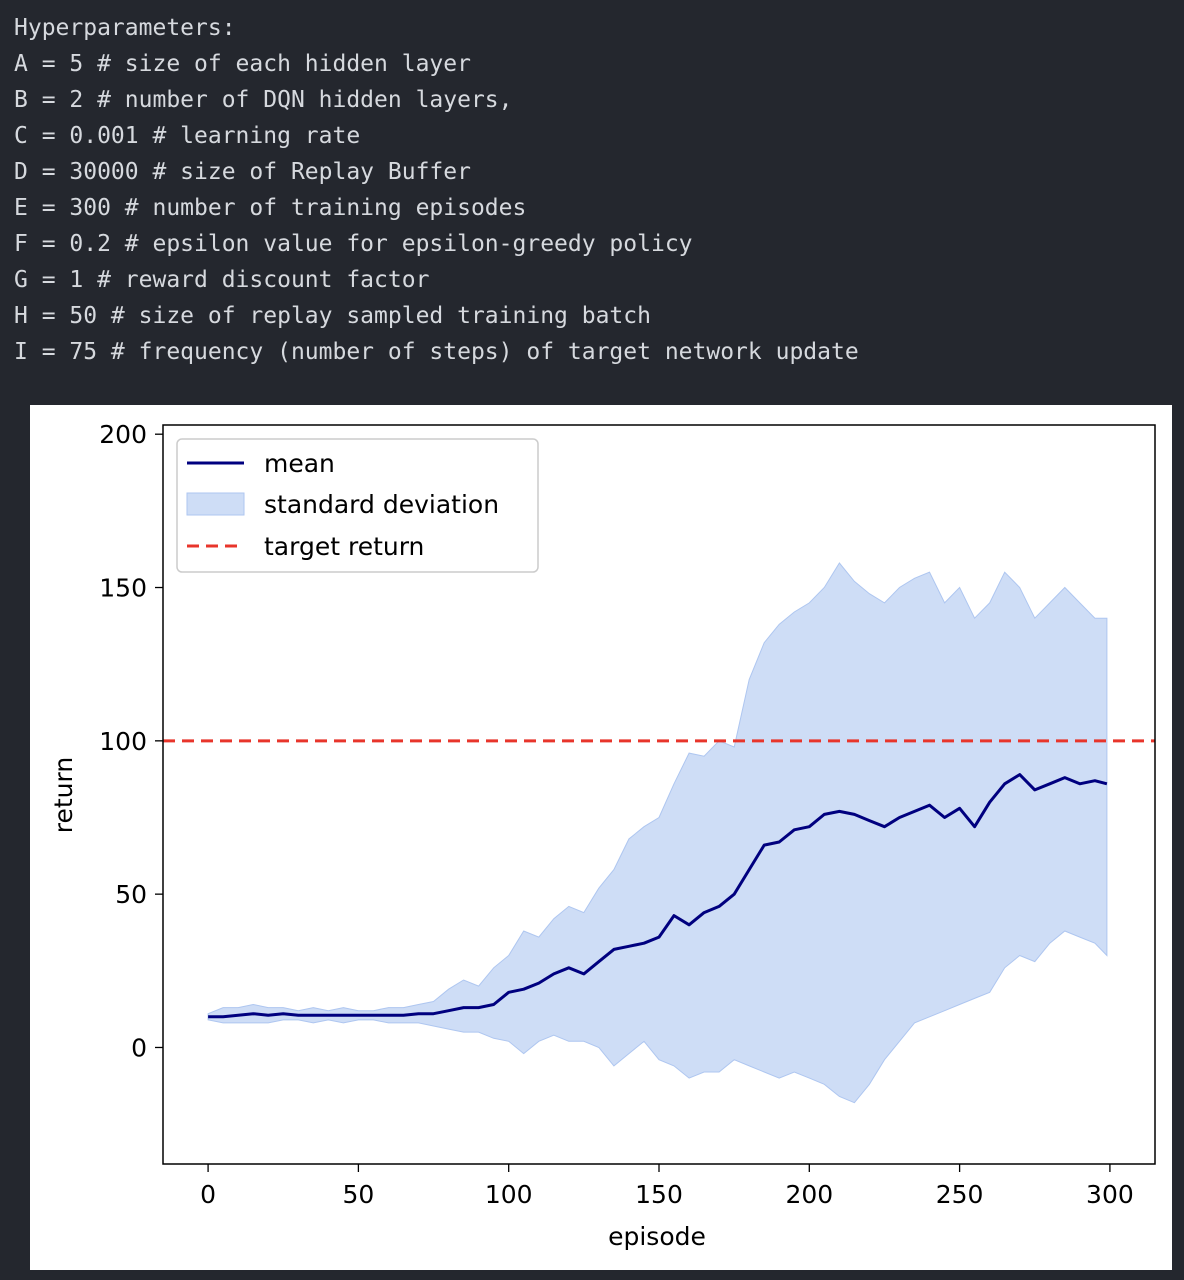 This screenshot has width=1184, height=1280. I want to click on code-line: D = 30000 # size of Replay Buffer, so click(242, 172).